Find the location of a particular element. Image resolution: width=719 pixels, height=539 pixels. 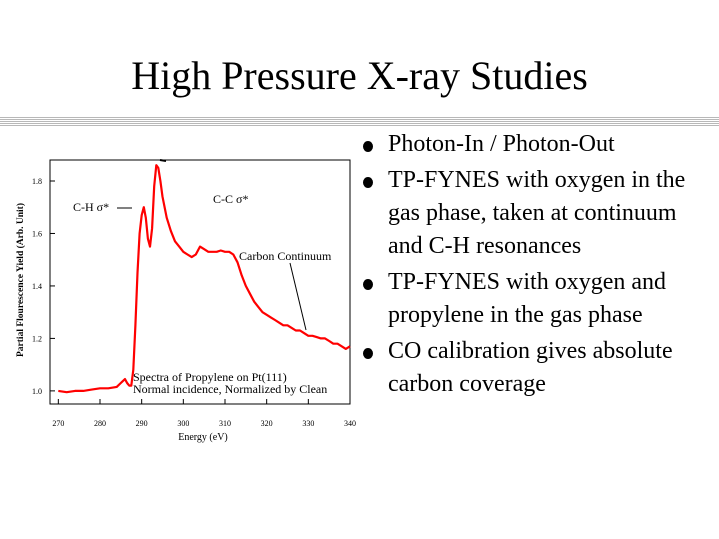

x-tick-label: 330 is located at coordinates (308, 423).